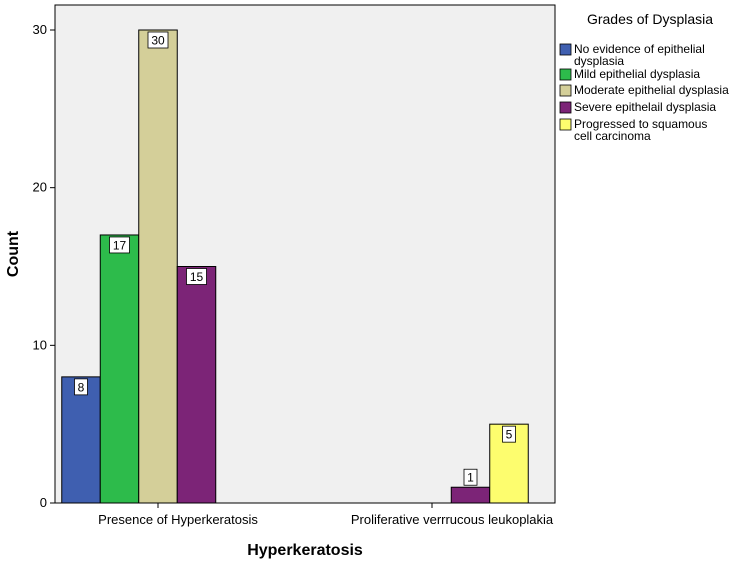 This screenshot has width=750, height=563. I want to click on legend-swatch-moderate-epithelial-dysplasia, so click(565, 90).